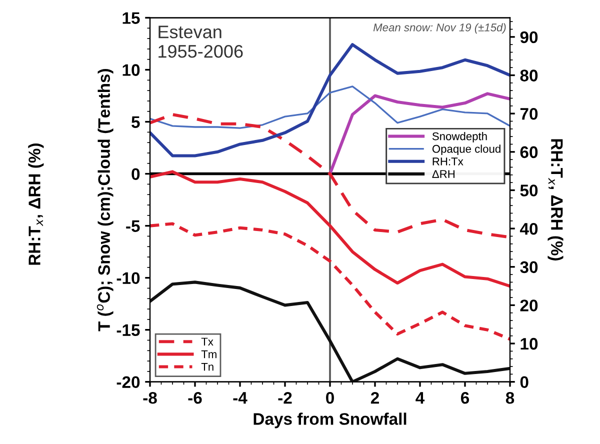 The width and height of the screenshot is (600, 444). Describe the element at coordinates (448, 162) in the screenshot. I see `legend-label: RH:Tx` at that location.